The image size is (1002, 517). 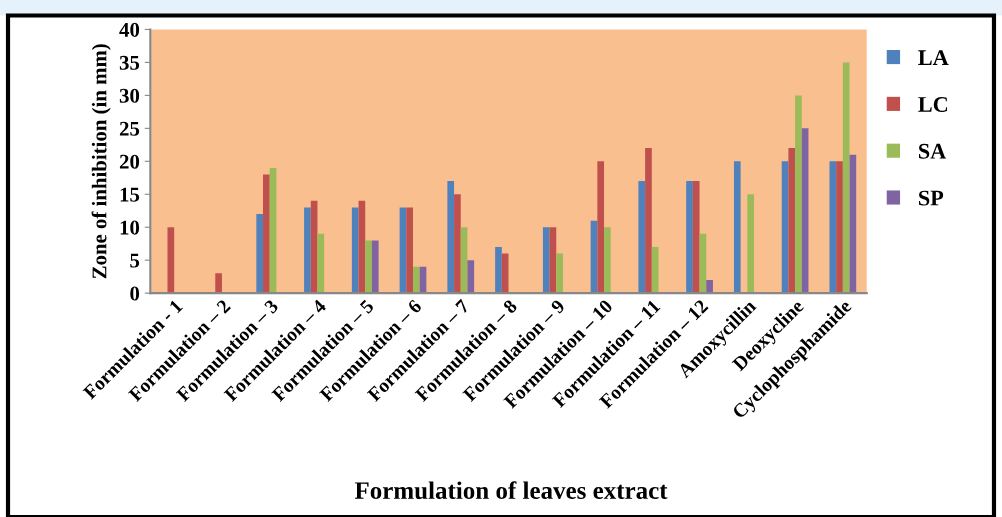 I want to click on y-tick-label: 20, so click(x=129, y=161).